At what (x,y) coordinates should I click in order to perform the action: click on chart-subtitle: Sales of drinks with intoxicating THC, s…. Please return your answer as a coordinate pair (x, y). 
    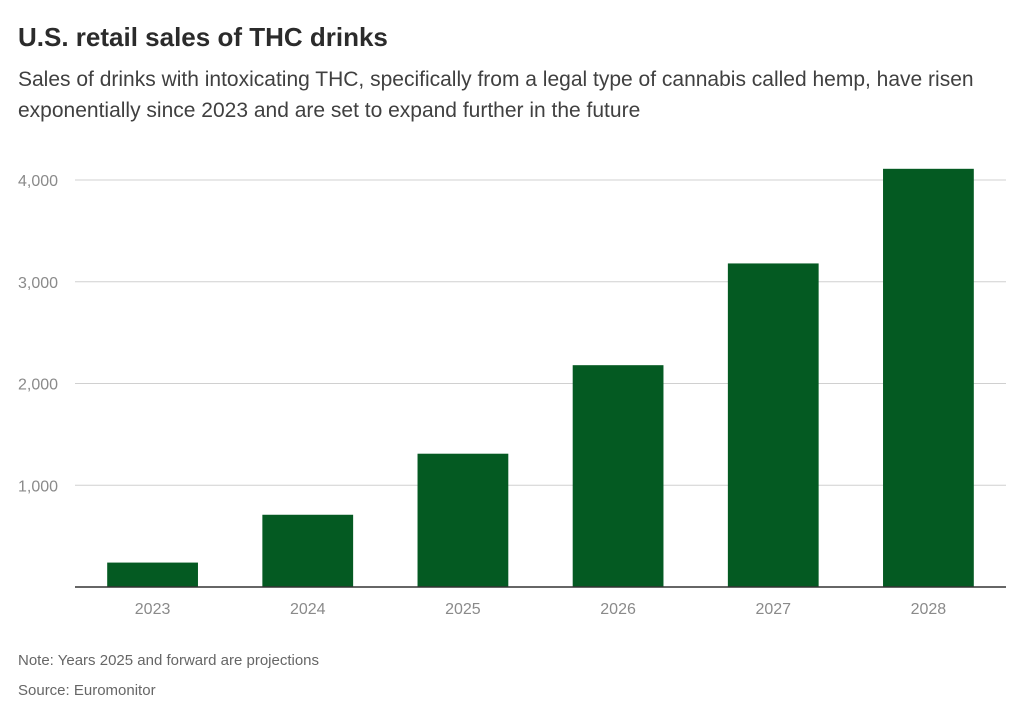
    Looking at the image, I should click on (496, 95).